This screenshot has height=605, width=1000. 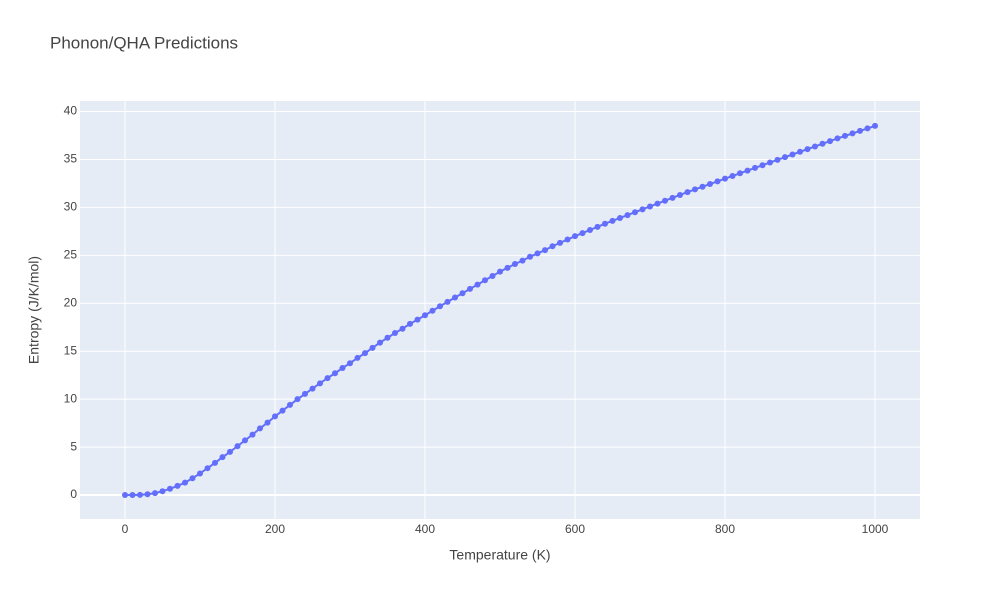 What do you see at coordinates (125, 529) in the screenshot?
I see `x-tick-label: 0` at bounding box center [125, 529].